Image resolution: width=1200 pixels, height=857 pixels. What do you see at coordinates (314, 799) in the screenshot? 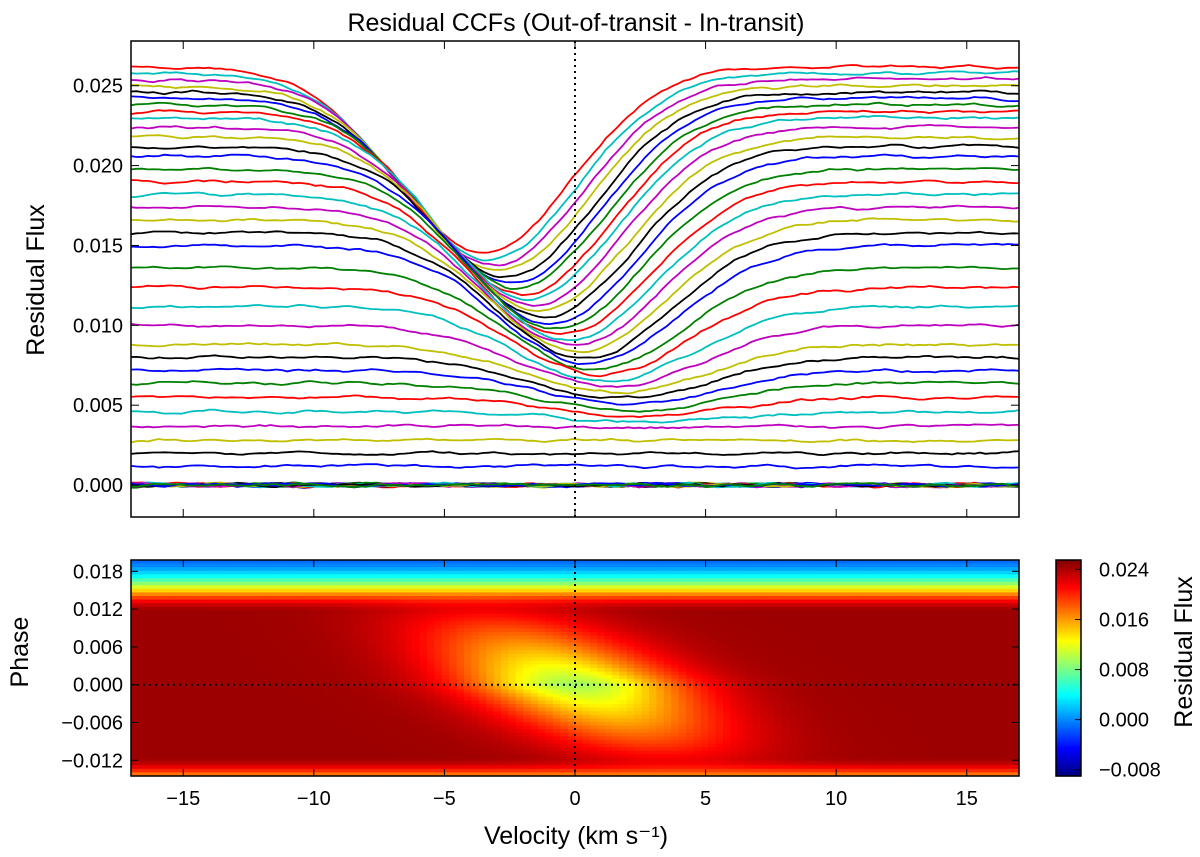
I see `xtick-label-1: −10` at bounding box center [314, 799].